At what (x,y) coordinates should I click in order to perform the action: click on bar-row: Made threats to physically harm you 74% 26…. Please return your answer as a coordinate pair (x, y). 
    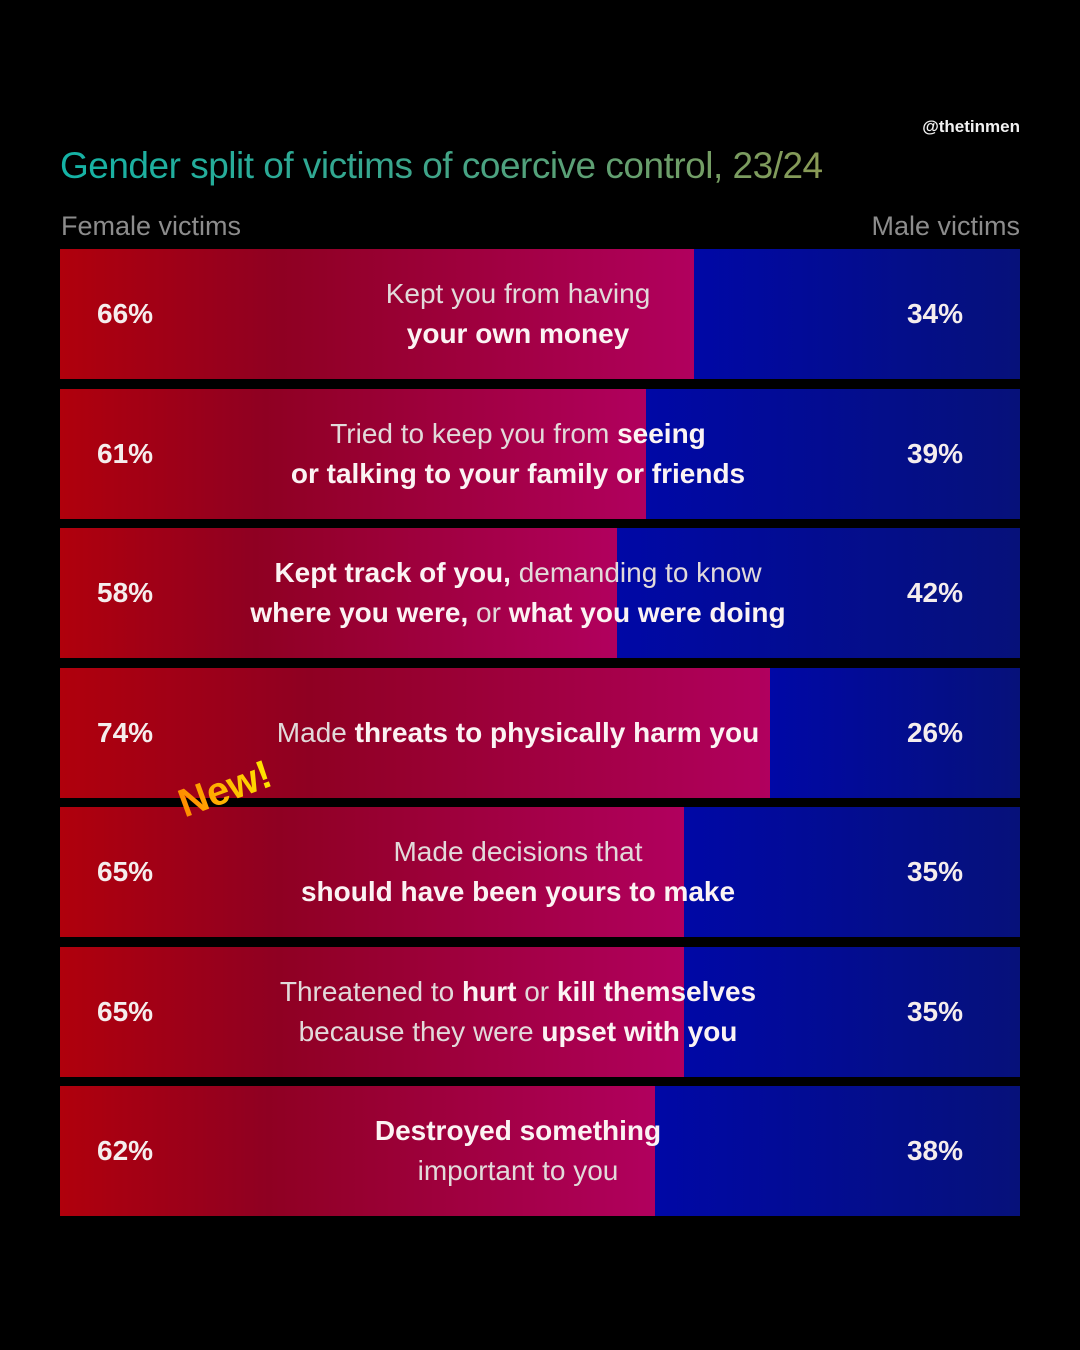
    Looking at the image, I should click on (540, 733).